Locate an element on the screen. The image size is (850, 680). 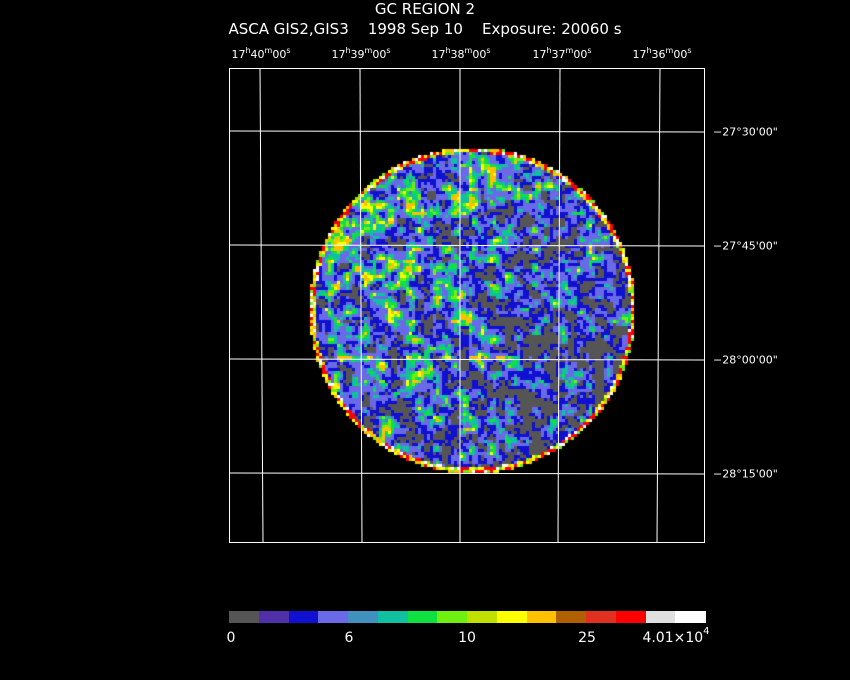
colorbar is located at coordinates (467, 617).